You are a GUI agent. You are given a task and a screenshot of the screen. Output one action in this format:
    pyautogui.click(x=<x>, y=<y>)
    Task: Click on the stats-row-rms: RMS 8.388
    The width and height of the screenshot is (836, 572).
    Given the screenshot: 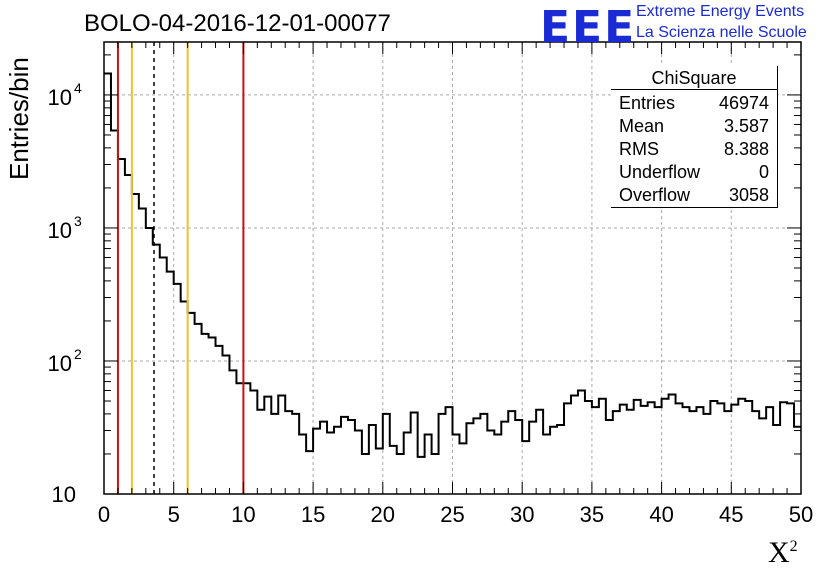 What is the action you would take?
    pyautogui.click(x=694, y=149)
    